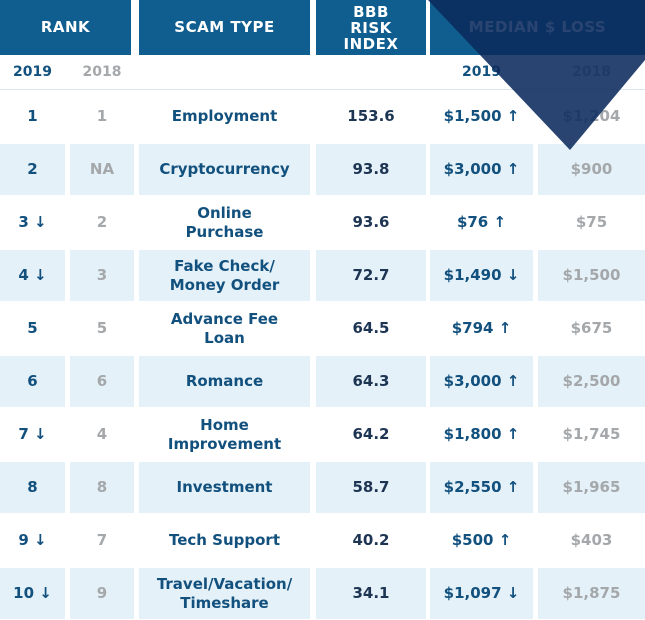 This screenshot has width=645, height=620. I want to click on rank-2018: 5, so click(102, 328).